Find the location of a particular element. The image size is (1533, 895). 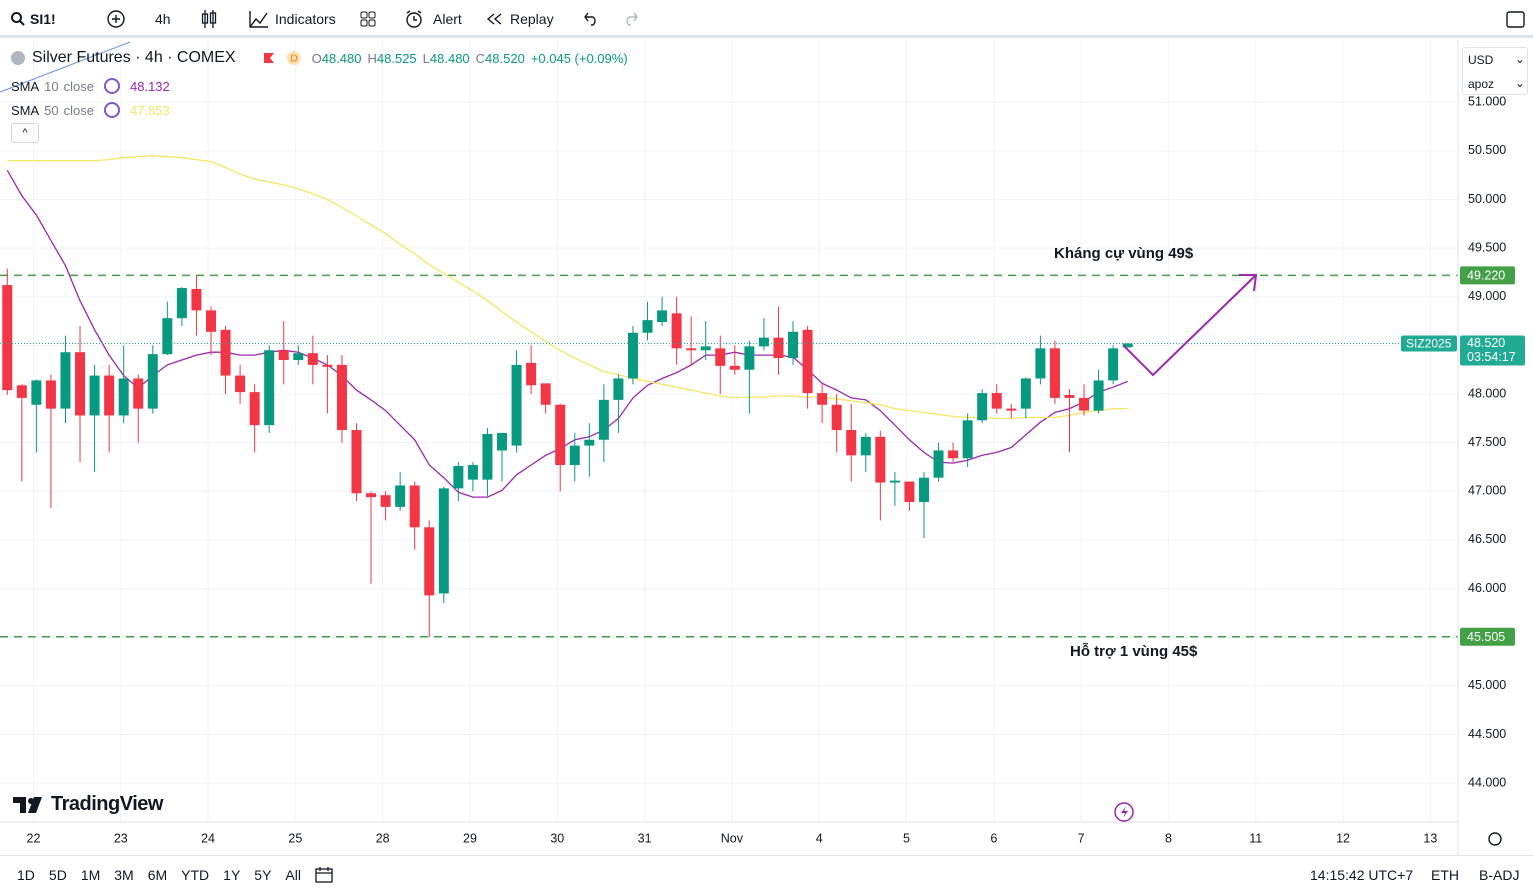

ohlc-value: 48.520 is located at coordinates (505, 58).